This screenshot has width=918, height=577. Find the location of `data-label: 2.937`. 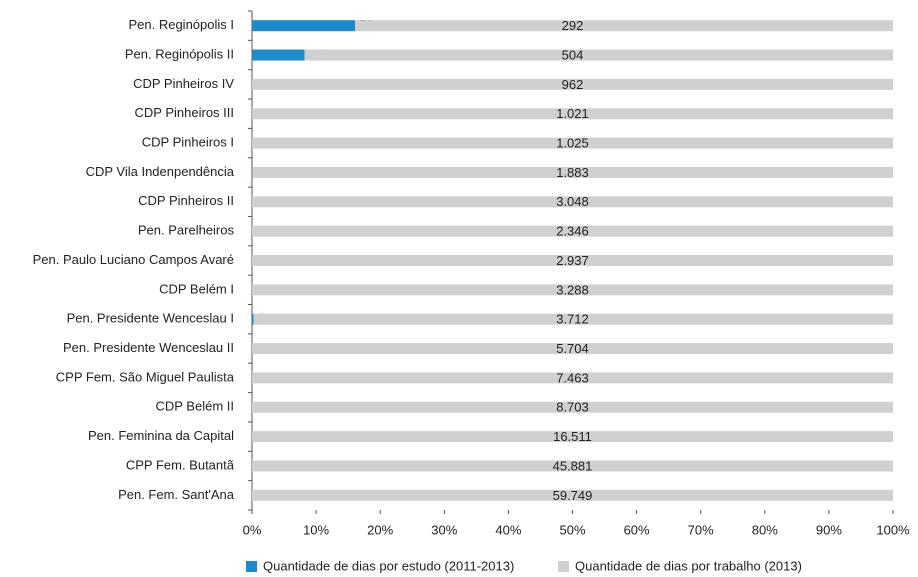

data-label: 2.937 is located at coordinates (572, 260).